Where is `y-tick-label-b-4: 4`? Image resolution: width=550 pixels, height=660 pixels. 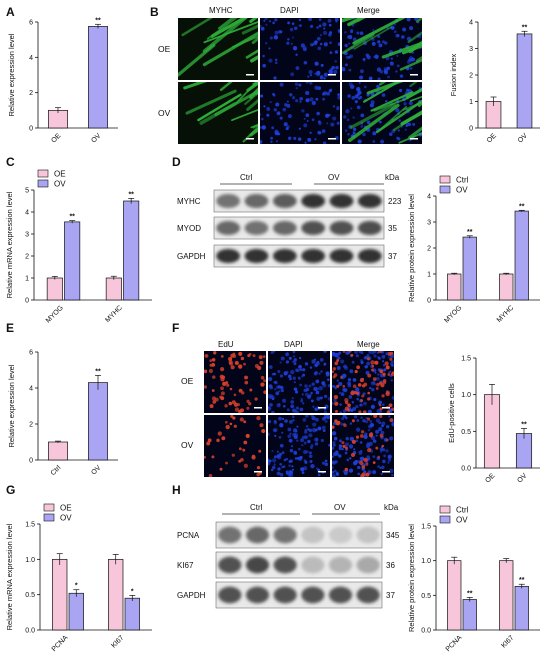
y-tick-label-b-4: 4 is located at coordinates (471, 23).